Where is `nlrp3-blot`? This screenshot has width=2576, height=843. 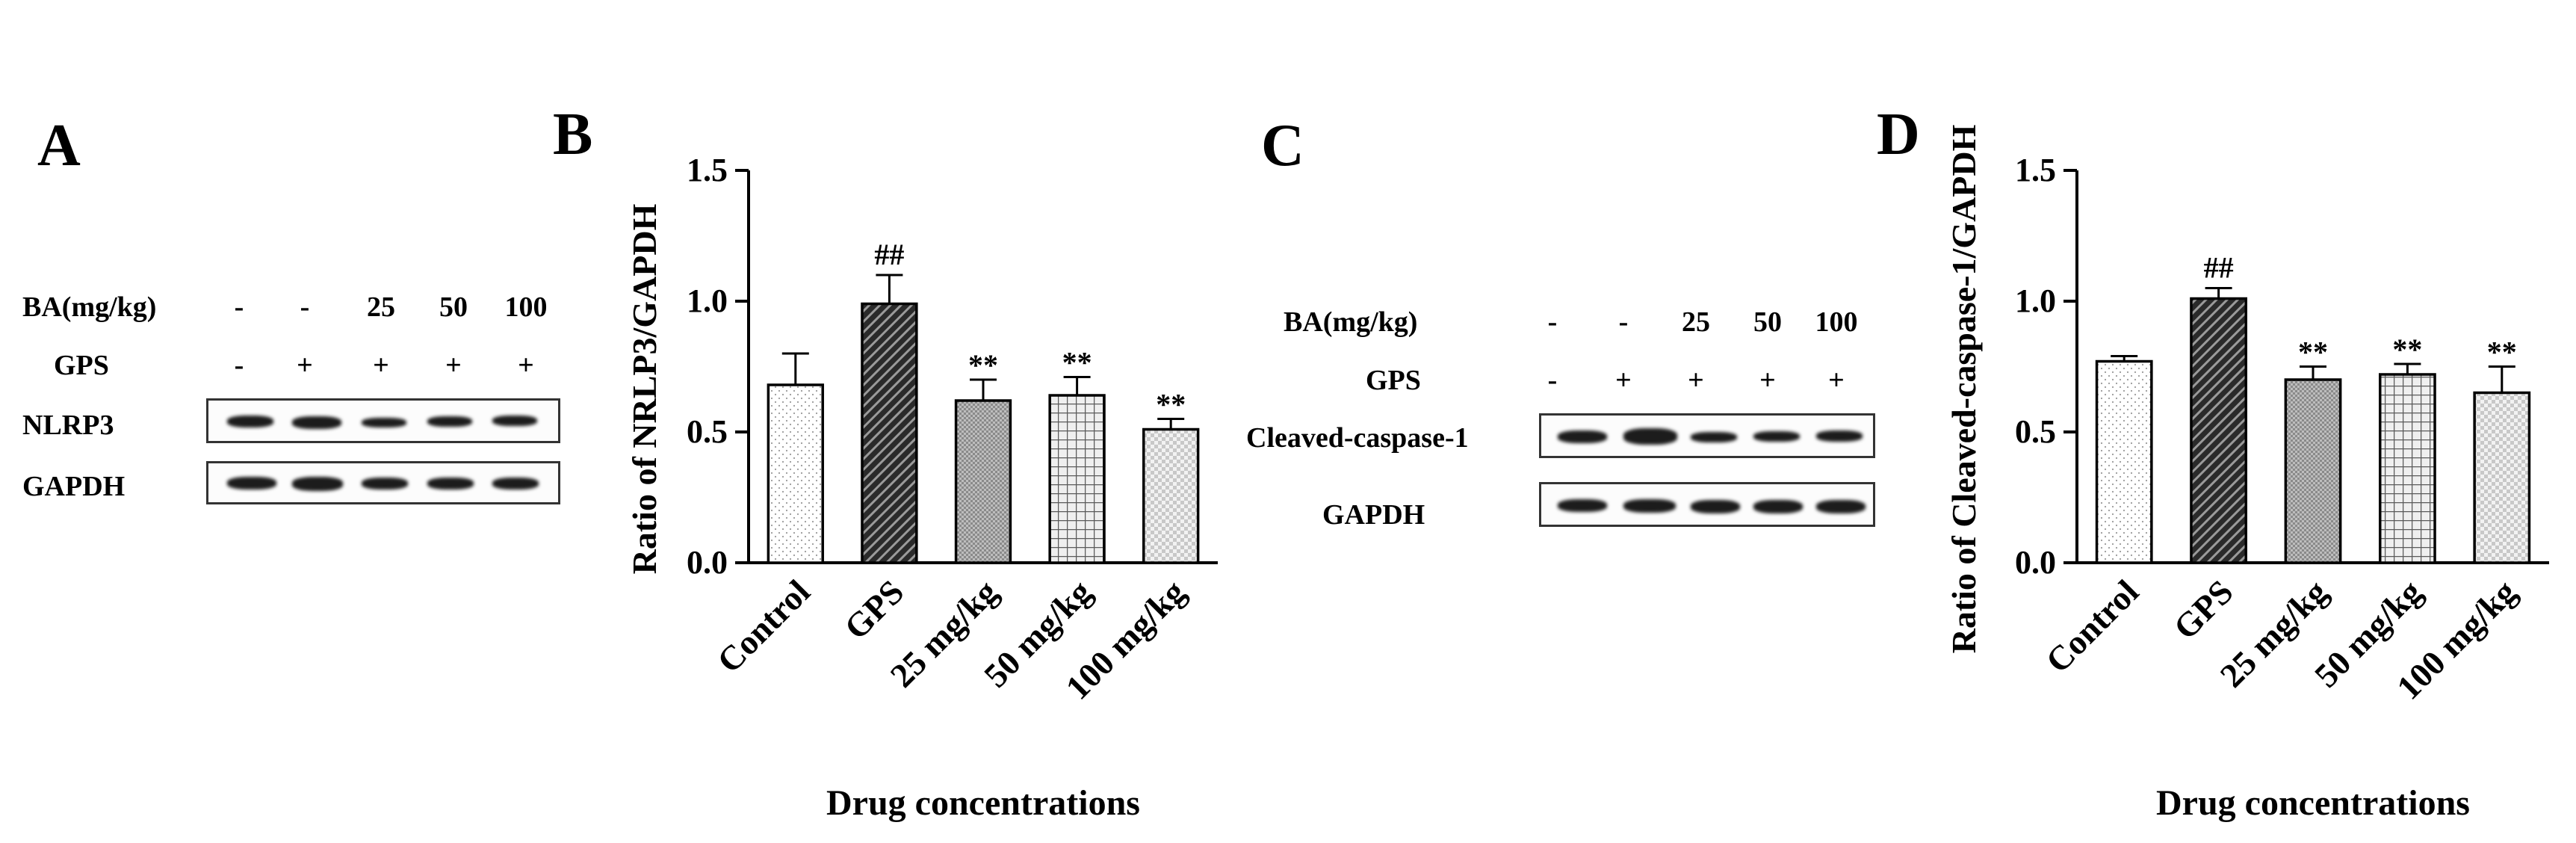
nlrp3-blot is located at coordinates (383, 420).